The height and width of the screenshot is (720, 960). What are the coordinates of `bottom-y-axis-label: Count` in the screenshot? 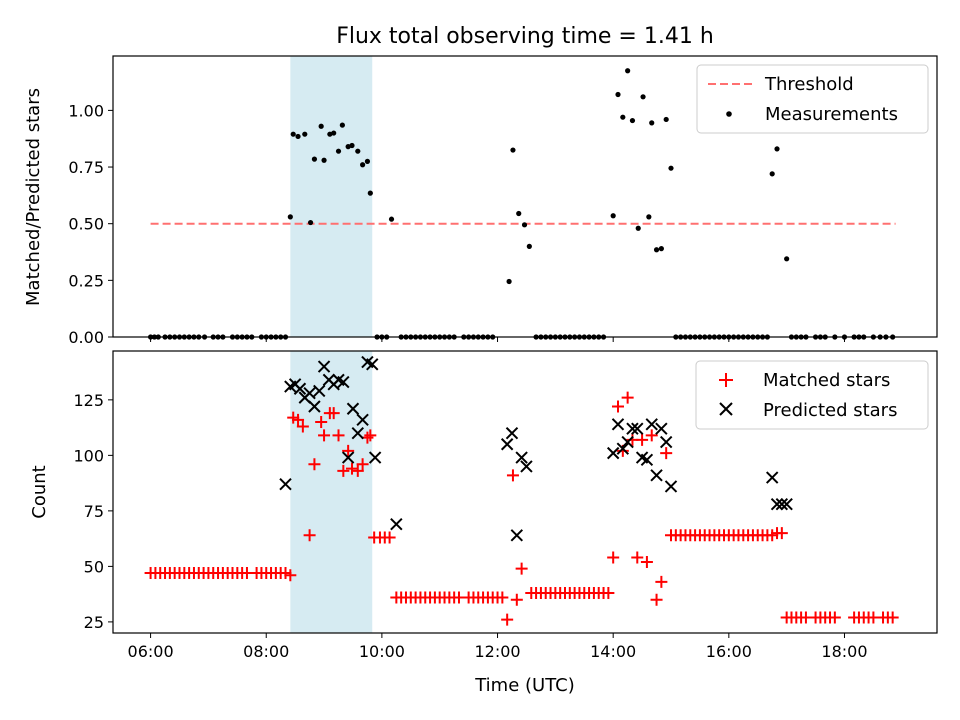 It's located at (39, 491).